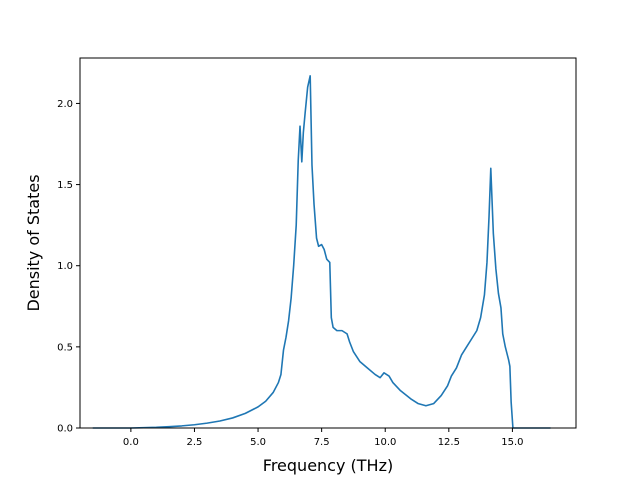  I want to click on x-tick-label: 12.5, so click(449, 442).